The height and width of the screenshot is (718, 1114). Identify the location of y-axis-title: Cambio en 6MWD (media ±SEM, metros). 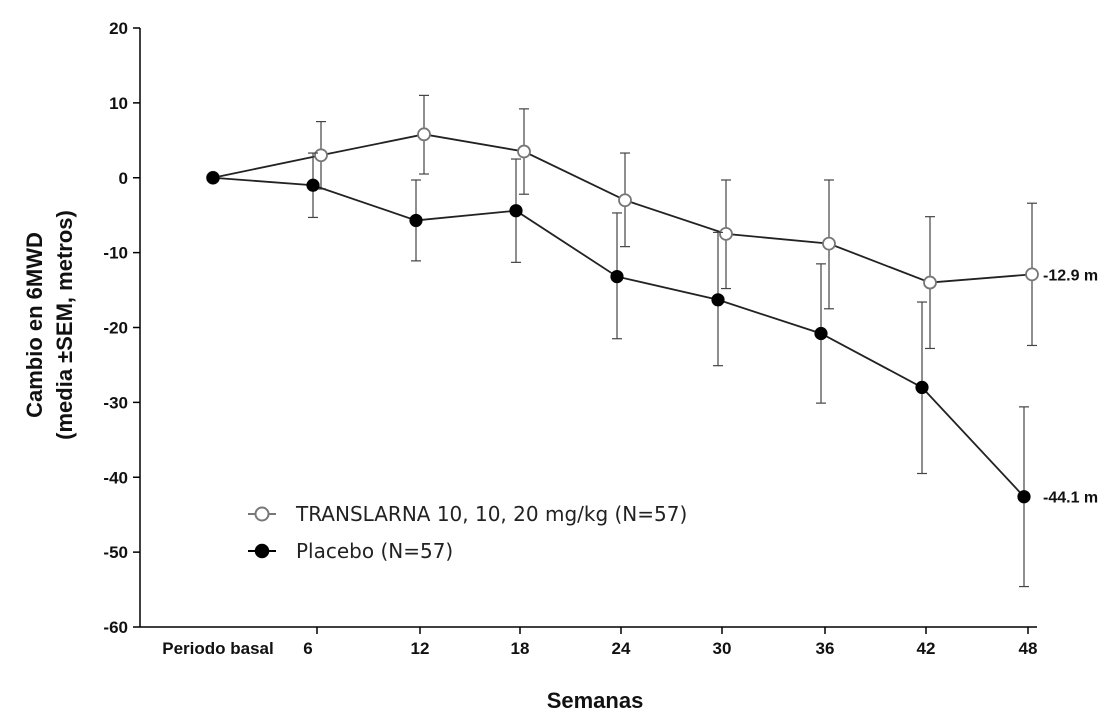
(49, 325).